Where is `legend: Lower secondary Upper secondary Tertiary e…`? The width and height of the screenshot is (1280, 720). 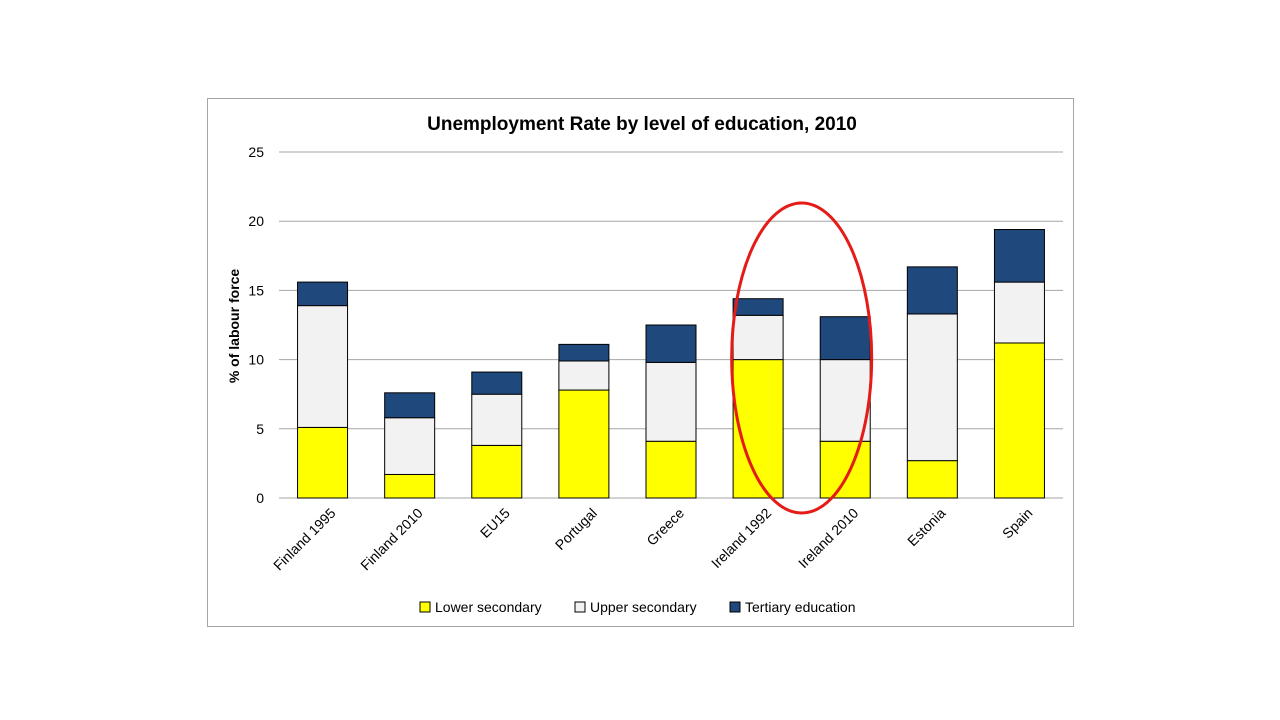
legend: Lower secondary Upper secondary Tertiary e… is located at coordinates (637, 607).